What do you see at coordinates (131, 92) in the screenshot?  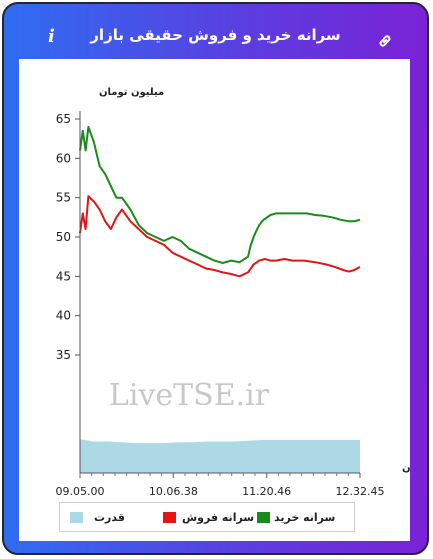 I see `y-axis-label: میلیون تومان` at bounding box center [131, 92].